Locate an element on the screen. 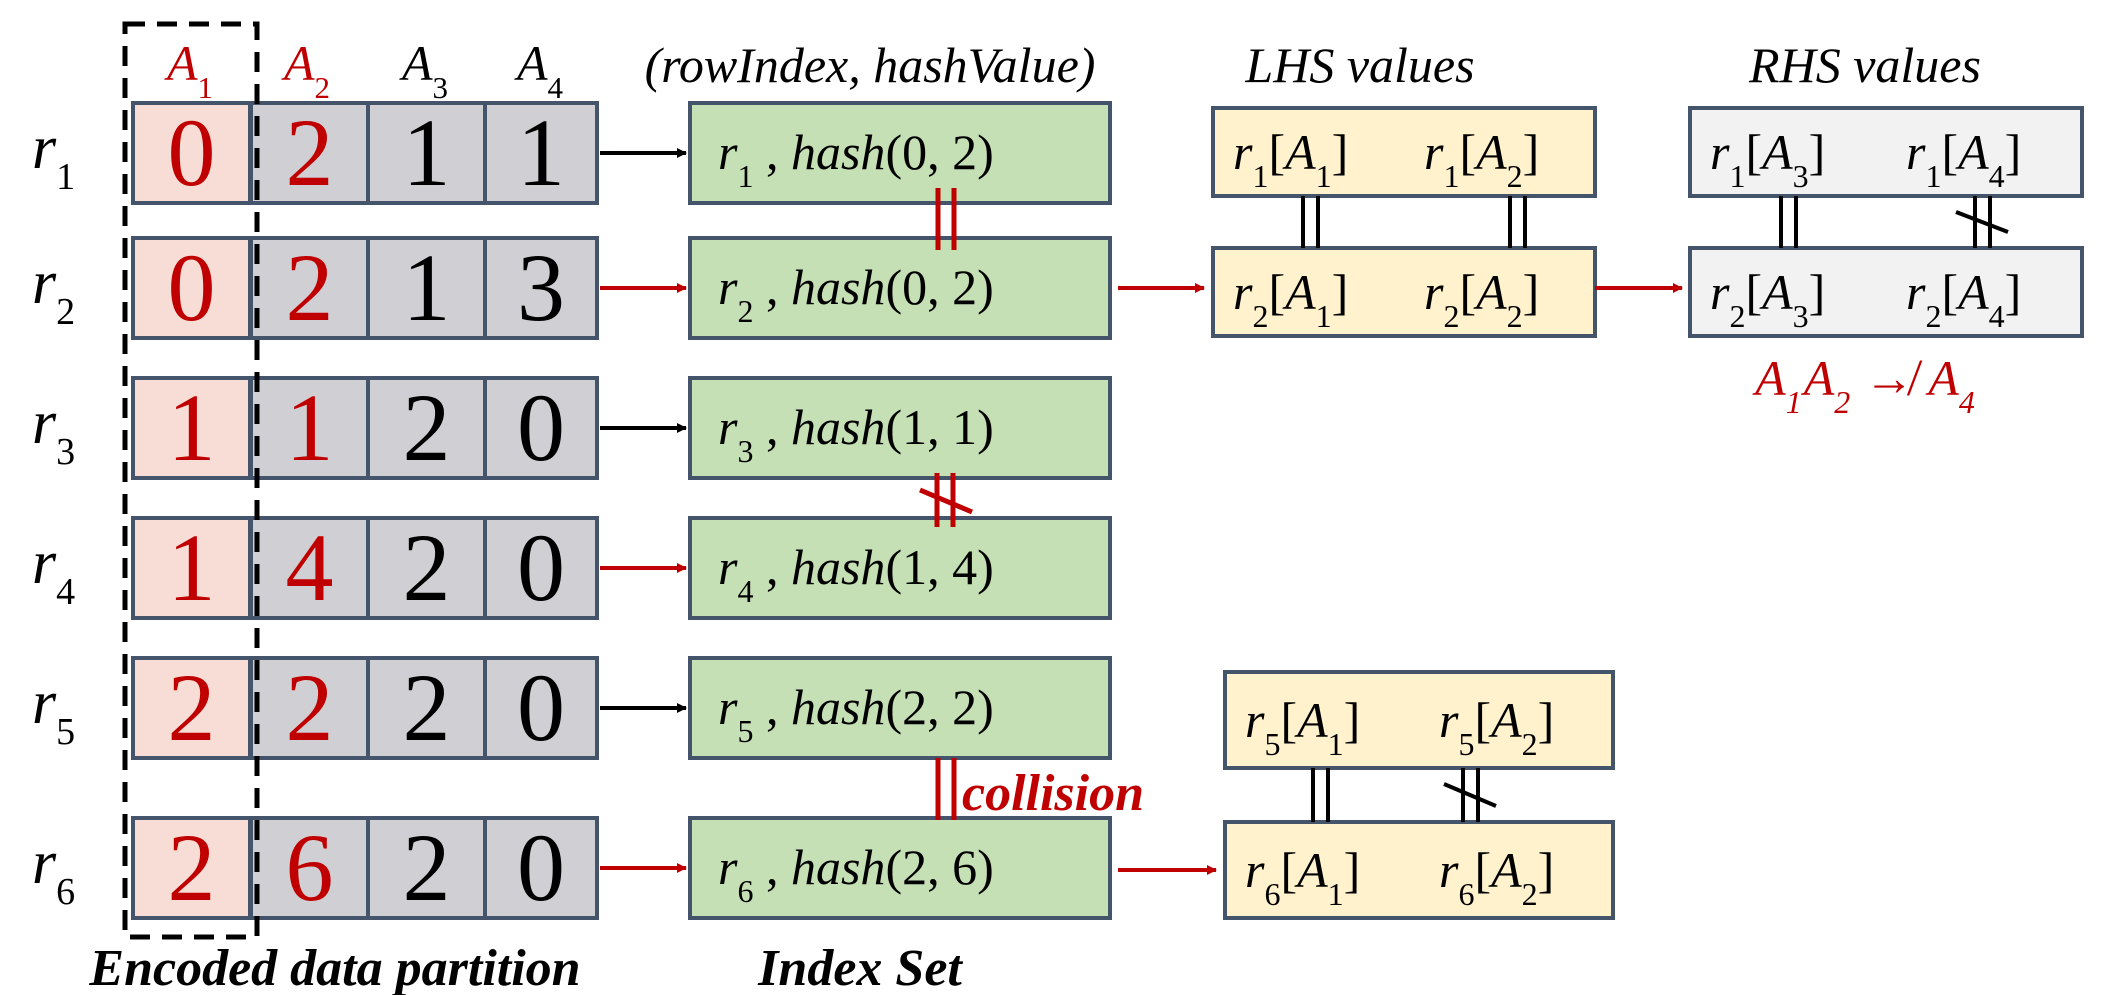 This screenshot has width=2124, height=995. cell-r2-a3 is located at coordinates (426, 288).